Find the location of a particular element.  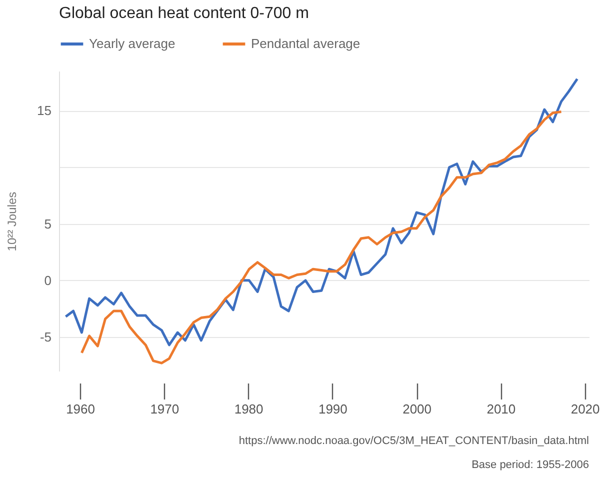

y-tick-label: 0 is located at coordinates (48, 280).